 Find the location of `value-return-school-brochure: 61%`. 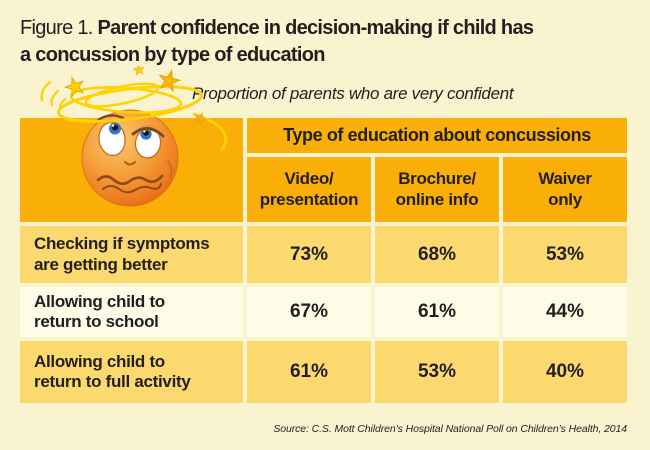

value-return-school-brochure: 61% is located at coordinates (437, 312).